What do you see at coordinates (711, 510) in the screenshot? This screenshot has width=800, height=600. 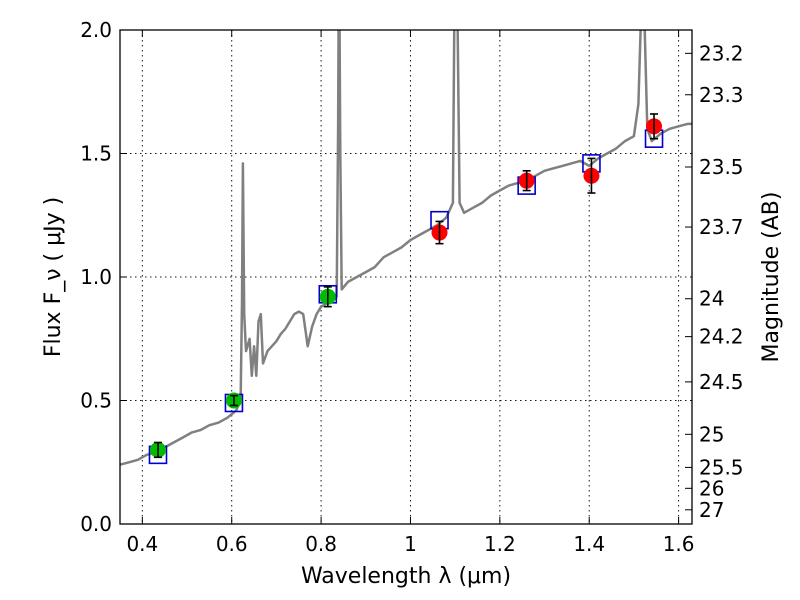 I see `y2-tick-label: 27` at bounding box center [711, 510].